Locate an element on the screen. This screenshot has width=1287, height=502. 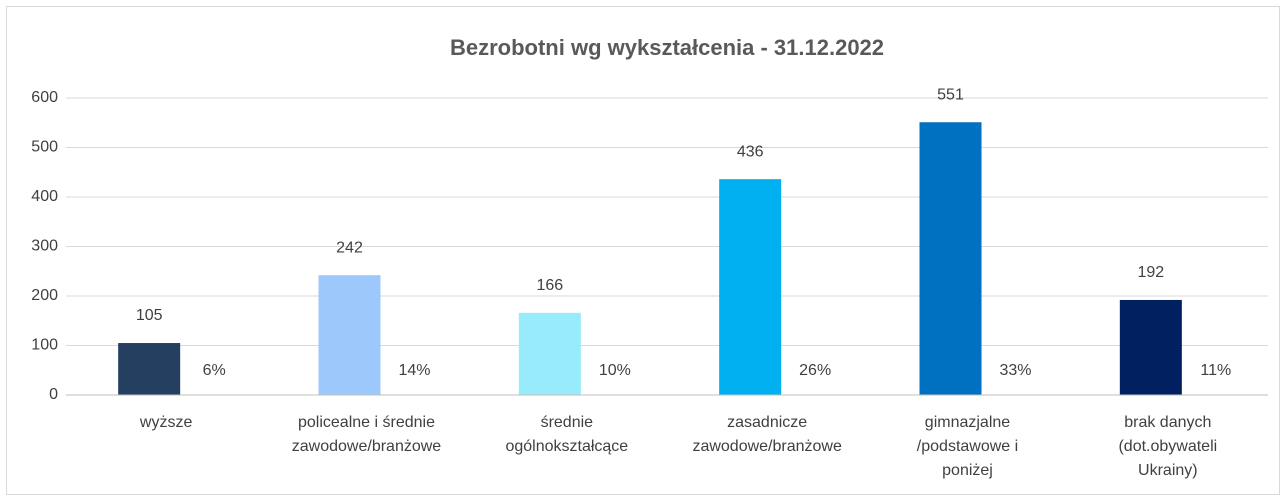
y-tick-label: 0 is located at coordinates (53, 394).